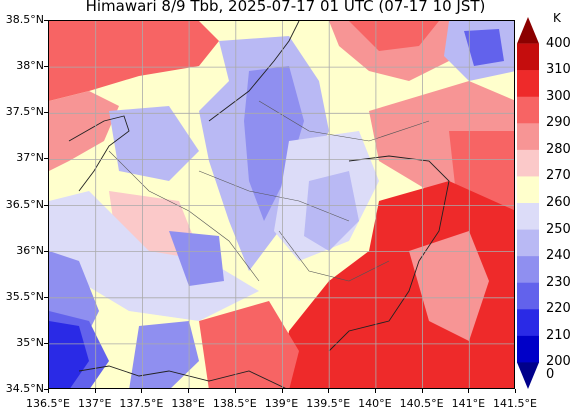 The height and width of the screenshot is (410, 571). Describe the element at coordinates (328, 403) in the screenshot. I see `lon-tick-label: 139.5°E` at that location.